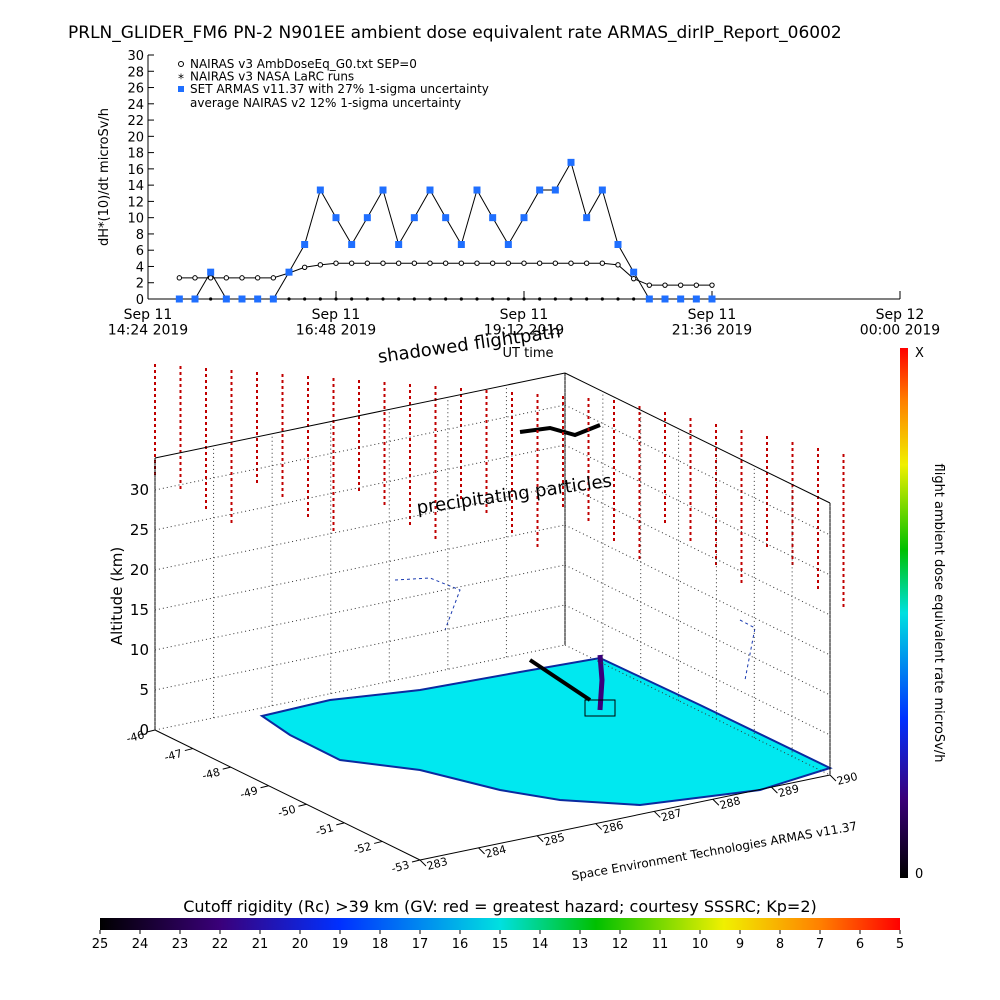 This screenshot has height=1000, width=1000. I want to click on y-tick-label: 4, so click(140, 267).